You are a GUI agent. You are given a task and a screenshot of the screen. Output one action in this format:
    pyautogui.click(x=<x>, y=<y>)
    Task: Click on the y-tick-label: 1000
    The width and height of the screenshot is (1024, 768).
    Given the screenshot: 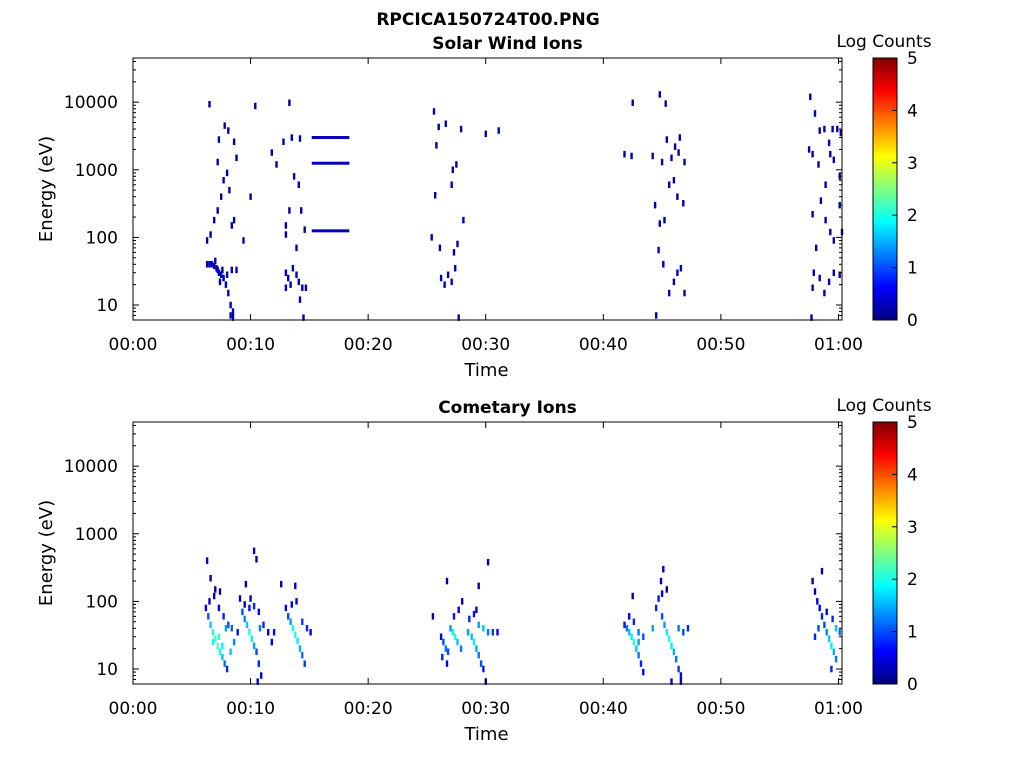 What is the action you would take?
    pyautogui.click(x=96, y=171)
    